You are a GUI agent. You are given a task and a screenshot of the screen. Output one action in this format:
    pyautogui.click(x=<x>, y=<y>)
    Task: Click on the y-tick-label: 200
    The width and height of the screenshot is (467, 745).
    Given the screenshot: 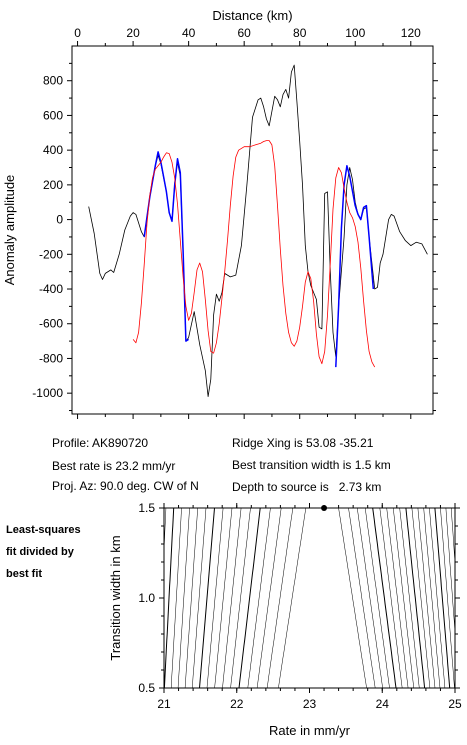 What is the action you would take?
    pyautogui.click(x=53, y=185)
    